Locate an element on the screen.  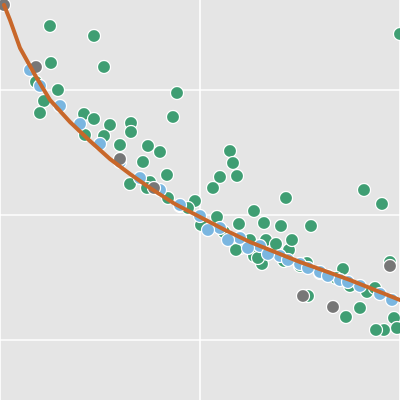
data-point-blue is located at coordinates (208, 230).